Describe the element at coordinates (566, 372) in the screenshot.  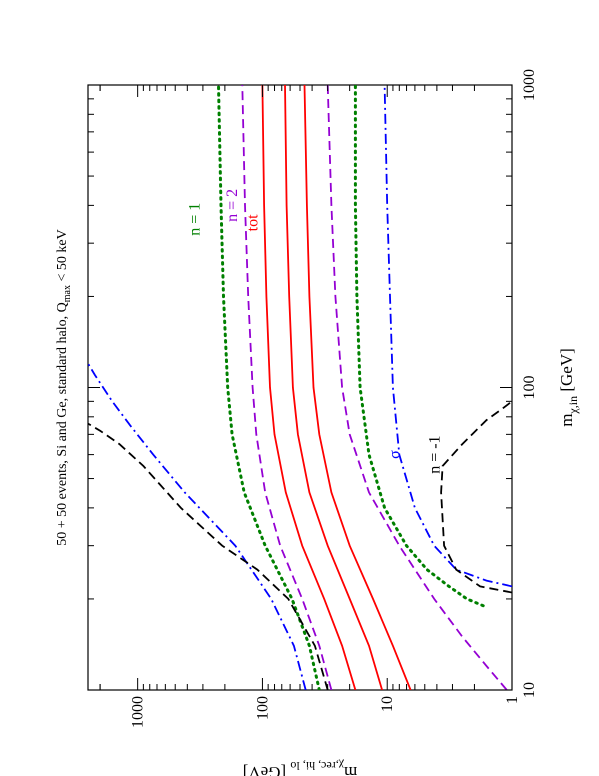
I see `x-axis-label-unit: [GeV]` at that location.